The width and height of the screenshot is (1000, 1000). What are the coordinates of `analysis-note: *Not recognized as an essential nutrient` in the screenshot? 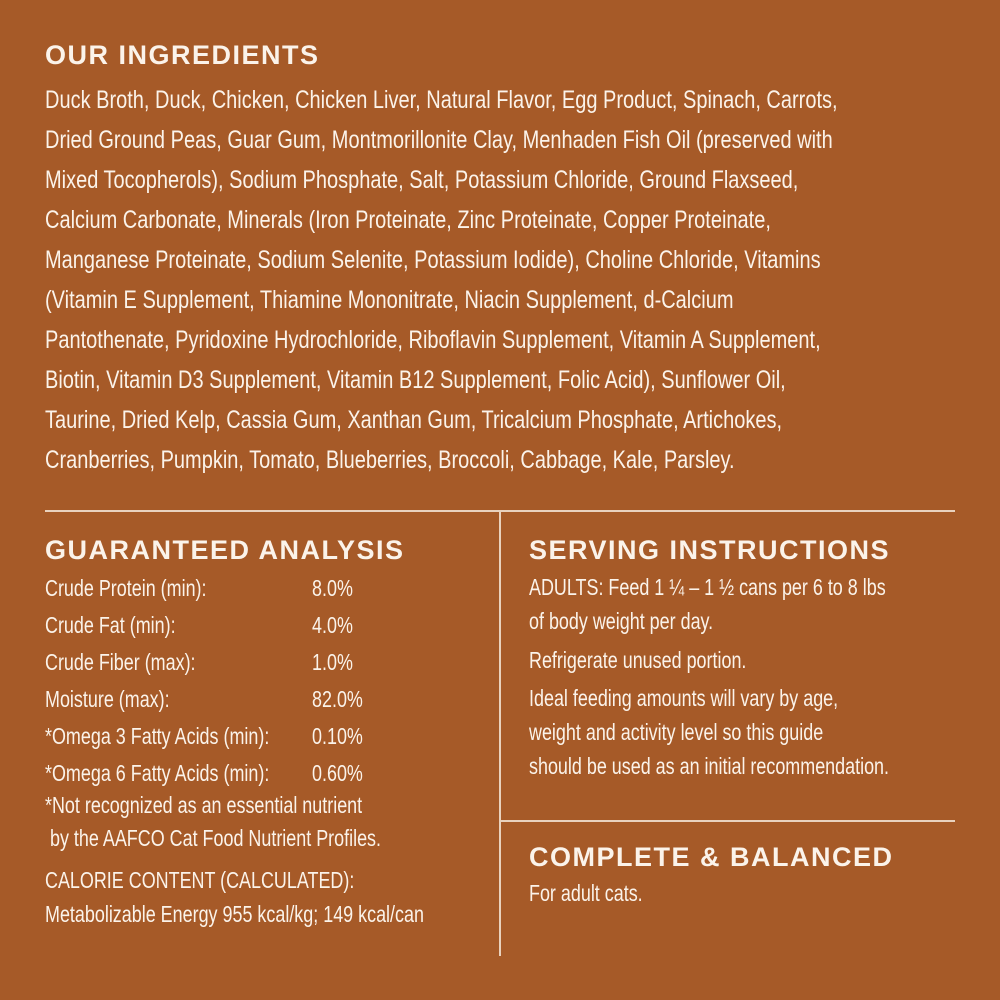 It's located at (204, 805).